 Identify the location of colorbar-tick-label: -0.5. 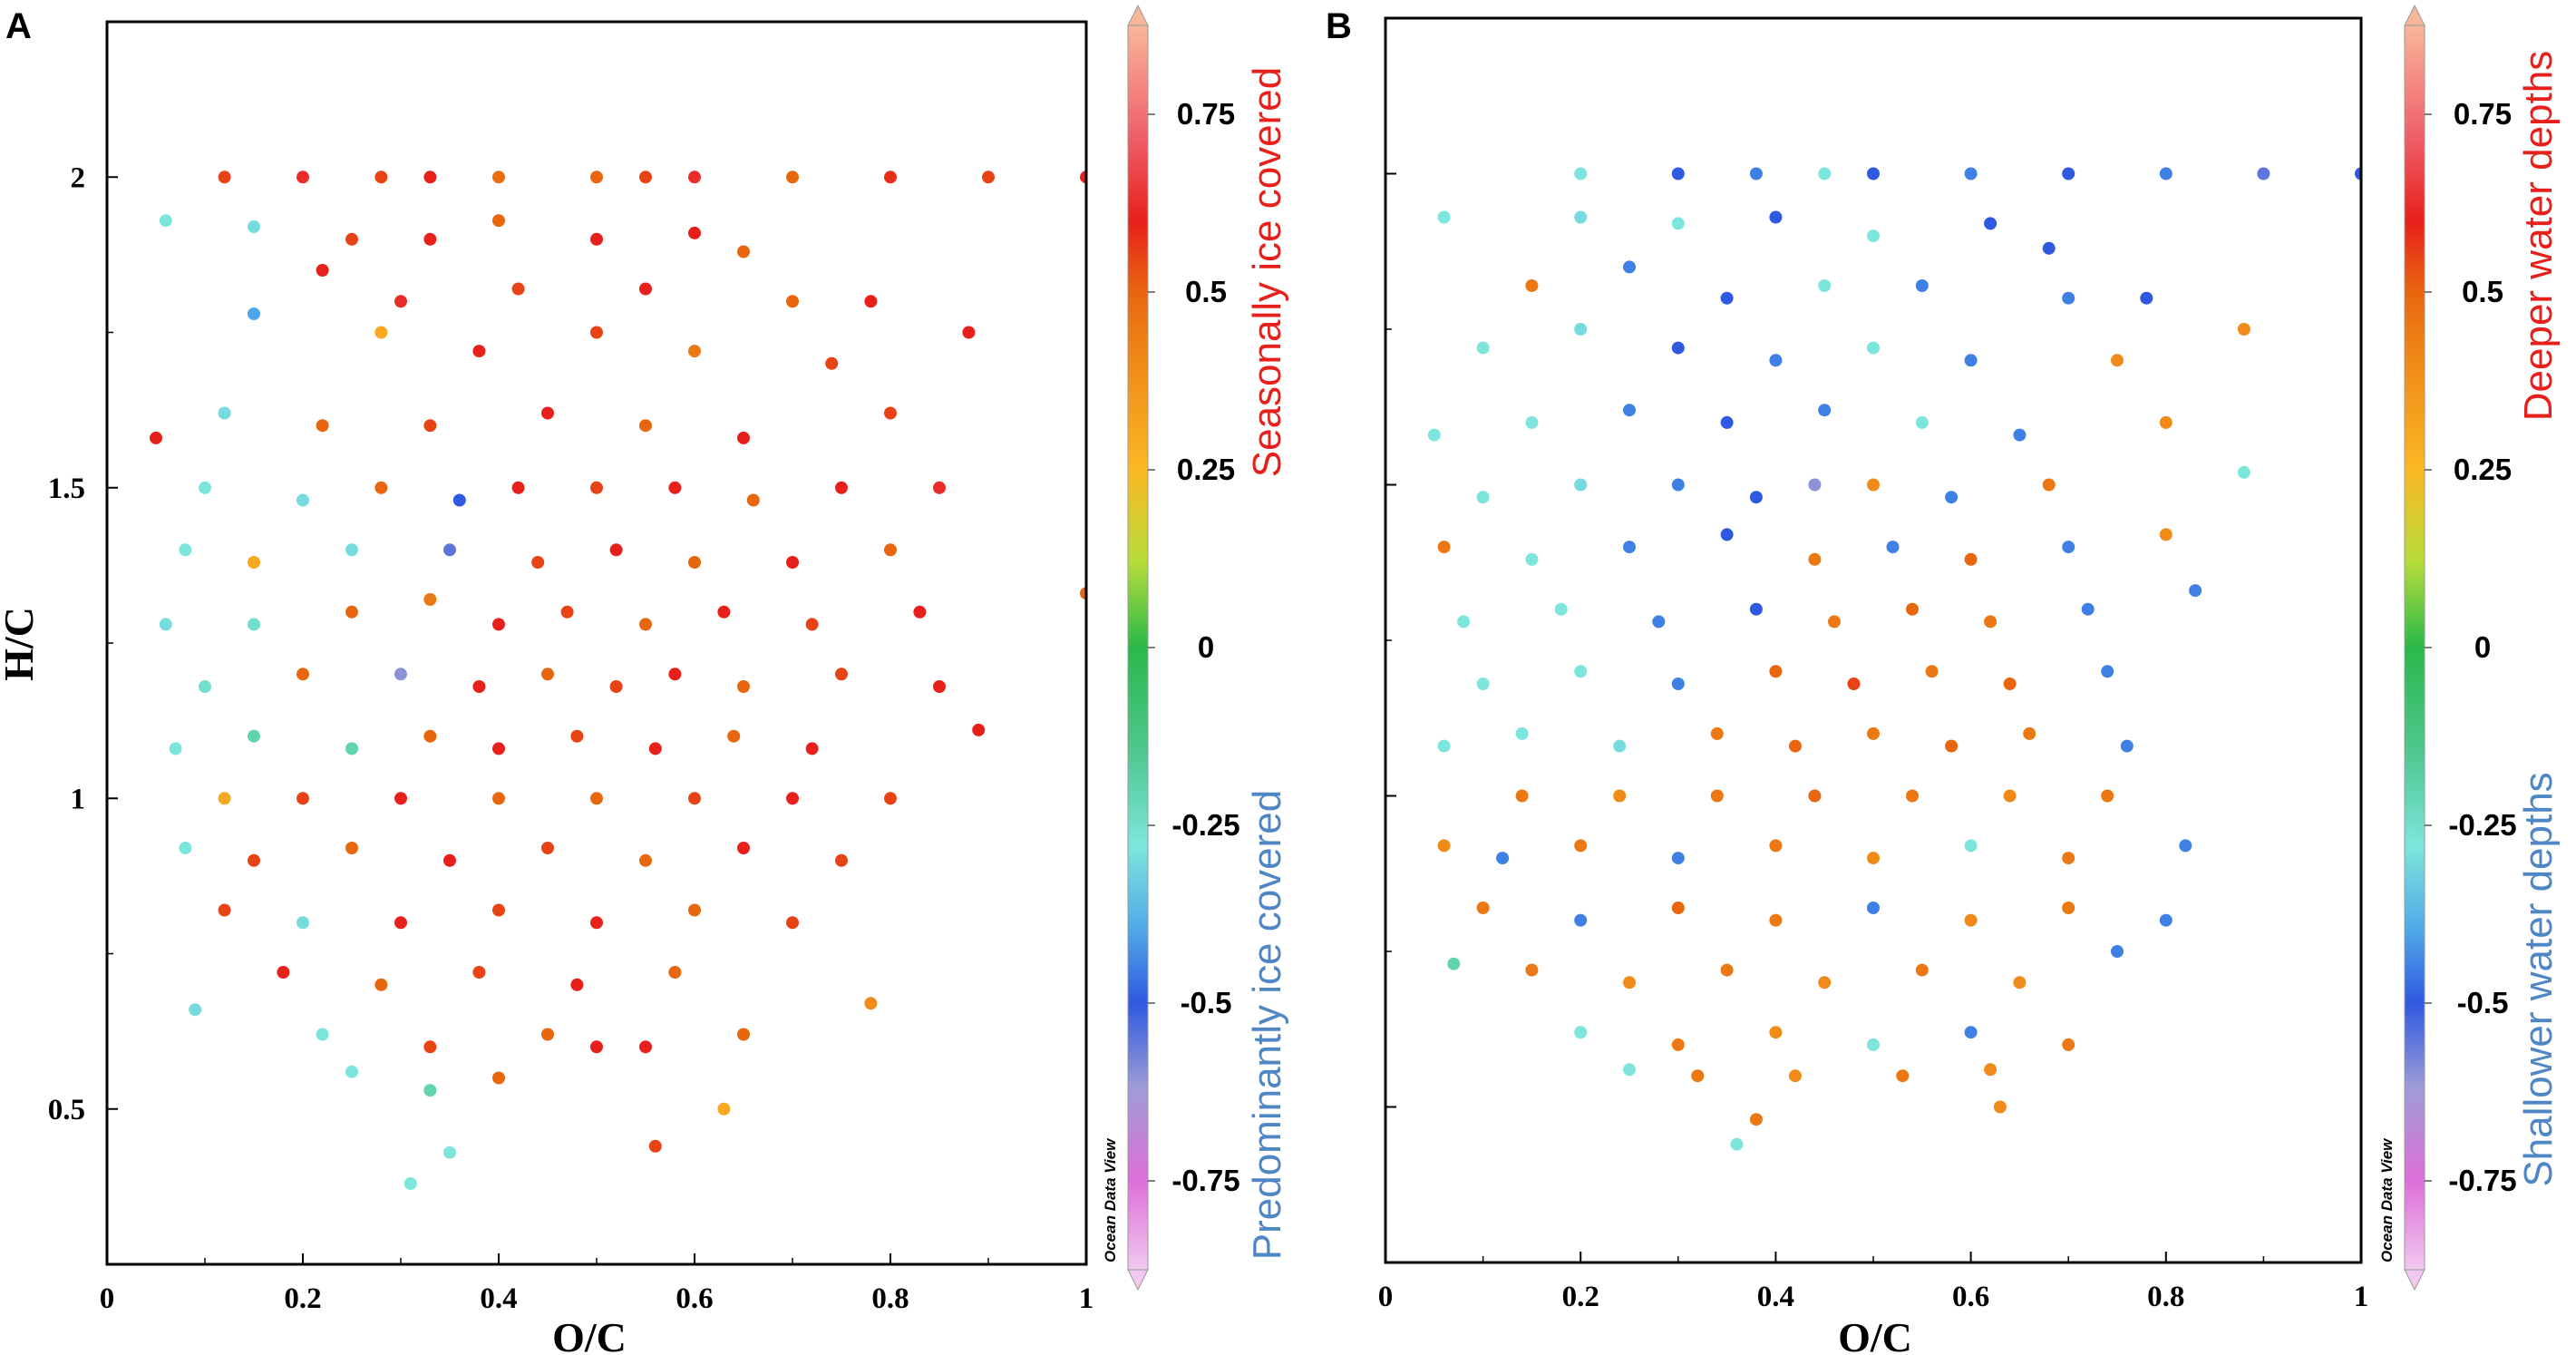
(2483, 1002).